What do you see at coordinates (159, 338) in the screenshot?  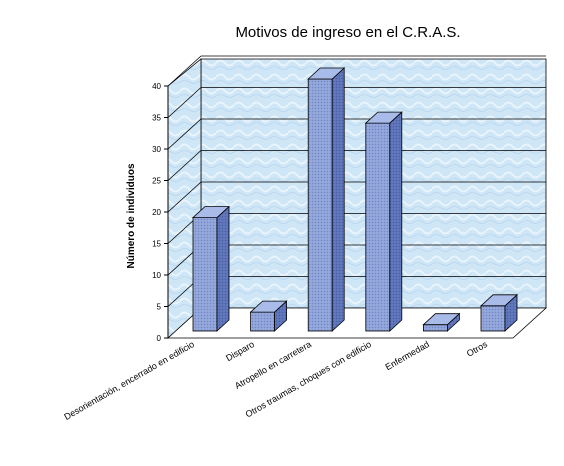 I see `y-tick-label-0: 0` at bounding box center [159, 338].